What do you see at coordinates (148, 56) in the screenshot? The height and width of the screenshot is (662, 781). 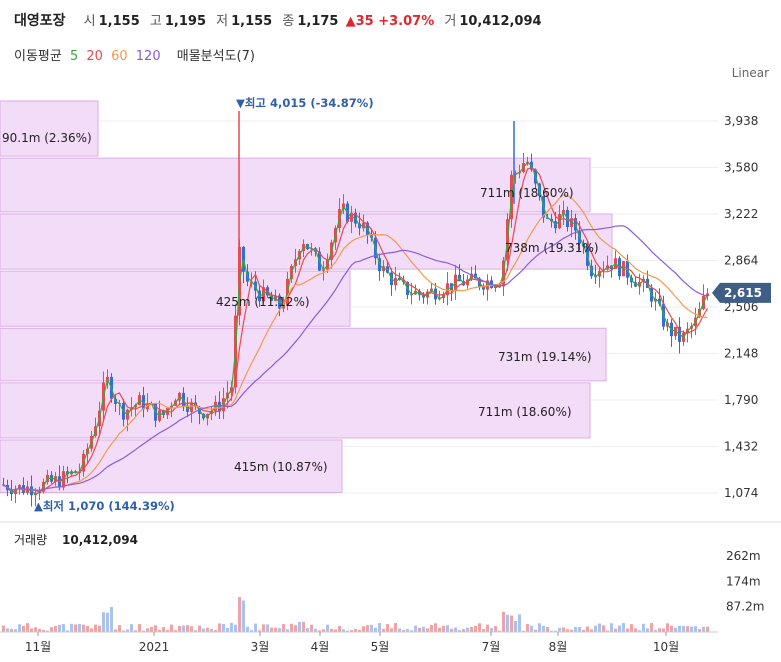 I see `ma120-label: 120` at bounding box center [148, 56].